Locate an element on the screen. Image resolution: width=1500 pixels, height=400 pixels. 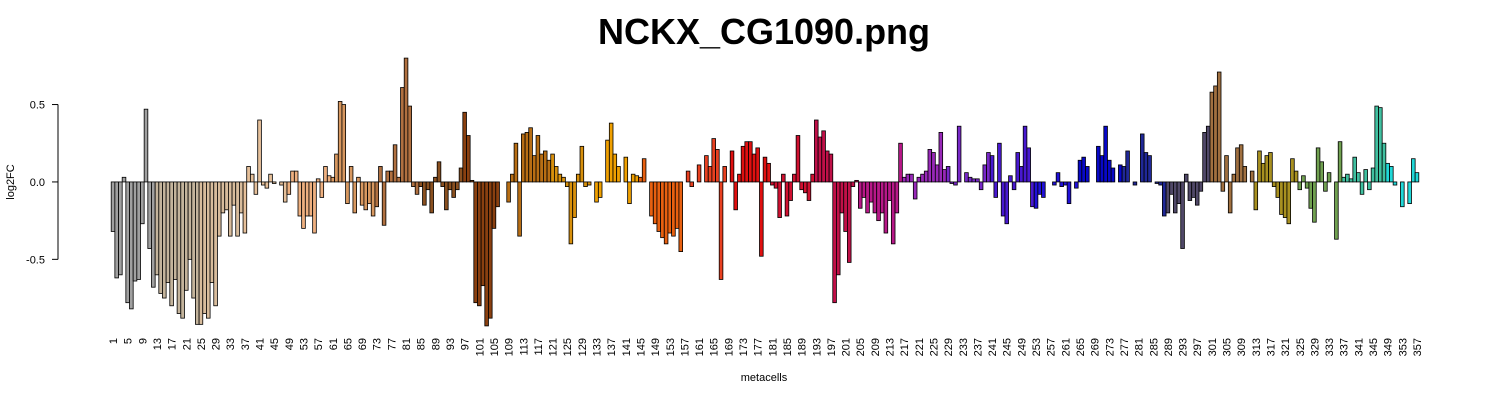
x-tick-label: 21 is located at coordinates (187, 344).